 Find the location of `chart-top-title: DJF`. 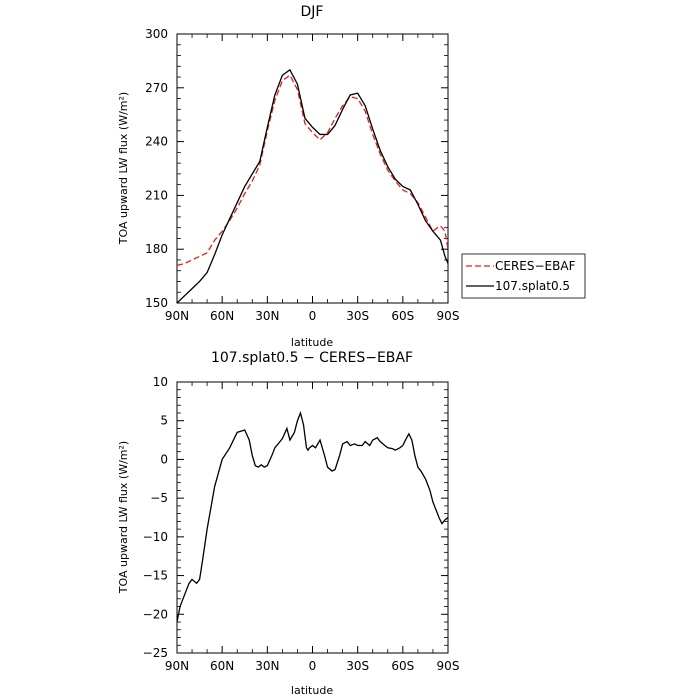

chart-top-title: DJF is located at coordinates (312, 12).